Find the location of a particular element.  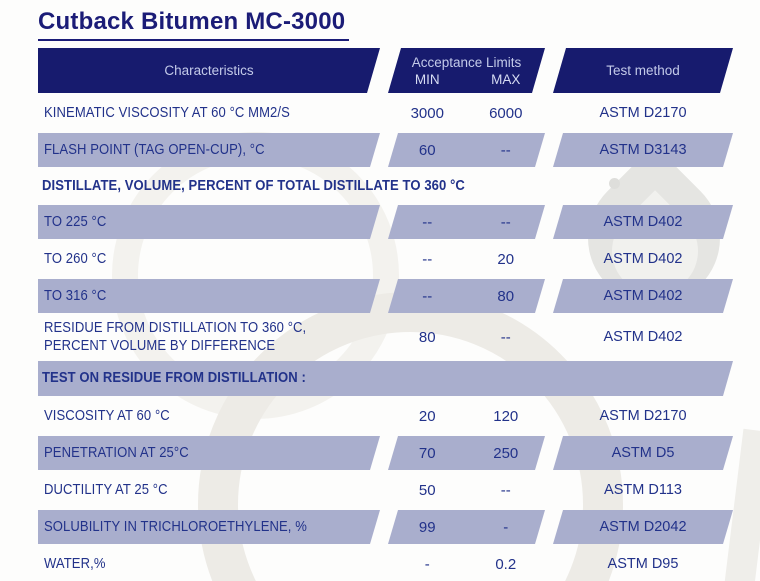

characteristic-cell: WATER,% is located at coordinates (209, 564).